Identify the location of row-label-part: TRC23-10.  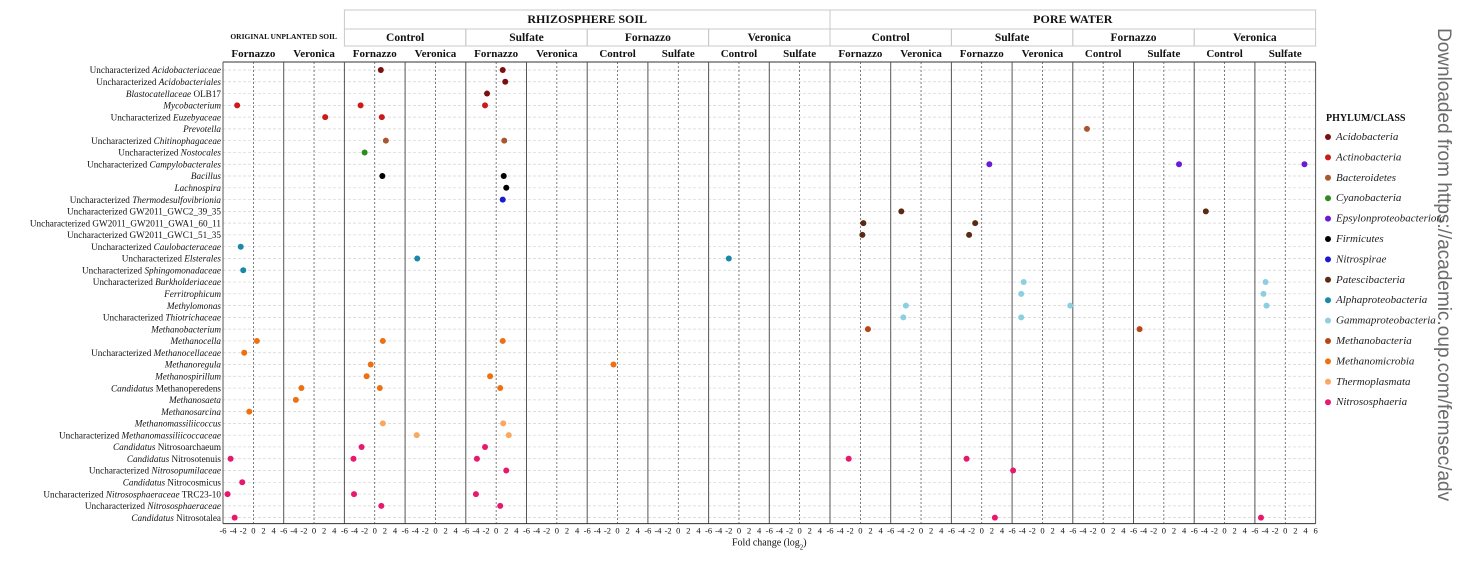
(201, 494).